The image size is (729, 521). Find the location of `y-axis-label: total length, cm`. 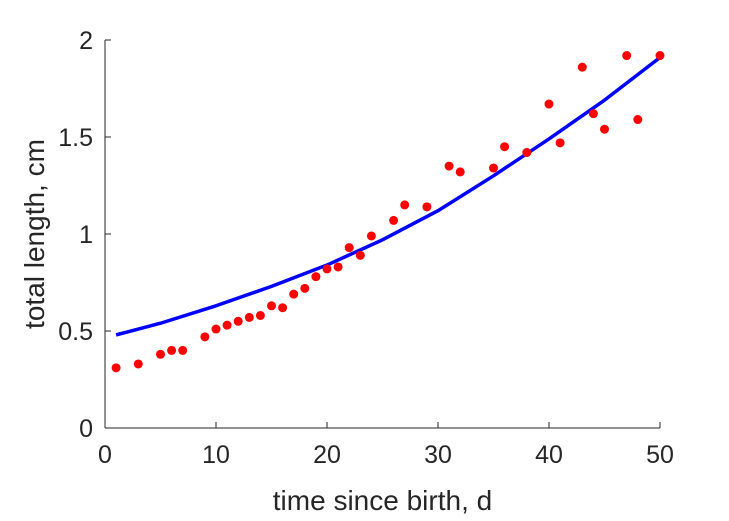

y-axis-label: total length, cm is located at coordinates (34, 234).